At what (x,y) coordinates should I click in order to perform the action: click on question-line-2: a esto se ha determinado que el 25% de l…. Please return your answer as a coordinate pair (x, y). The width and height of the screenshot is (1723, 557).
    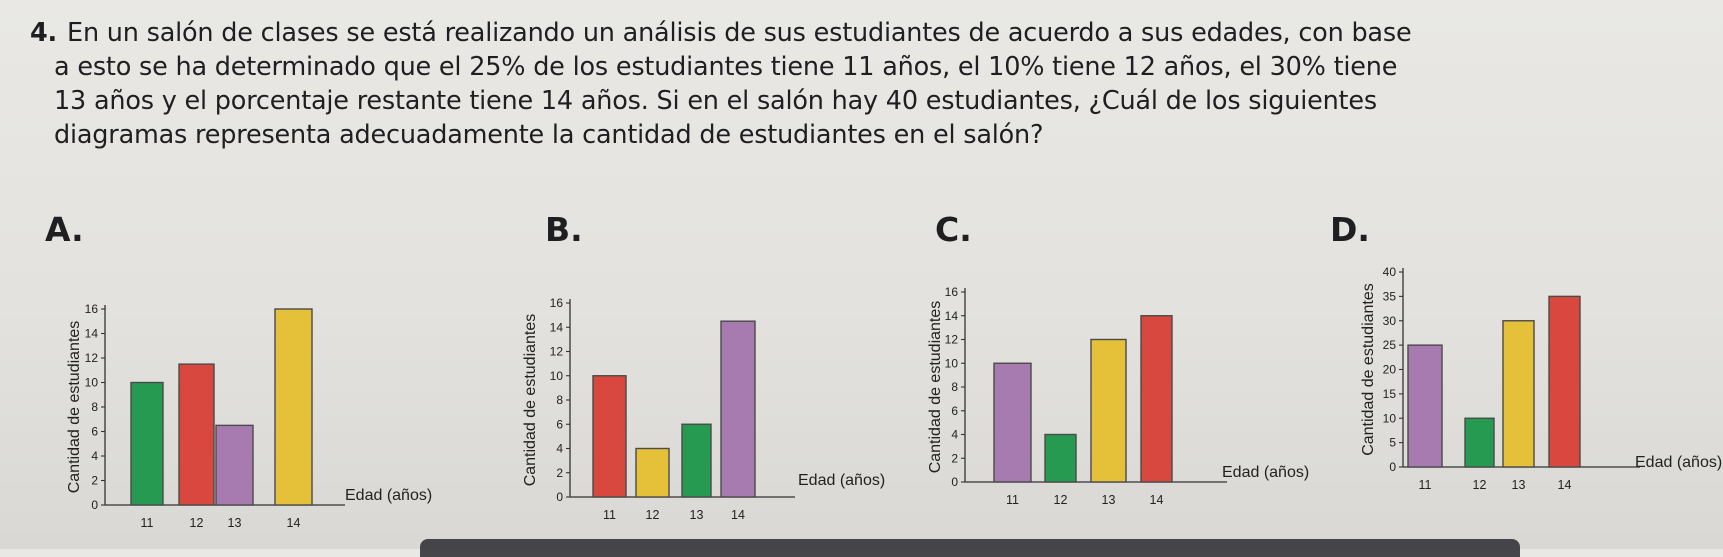
    Looking at the image, I should click on (726, 67).